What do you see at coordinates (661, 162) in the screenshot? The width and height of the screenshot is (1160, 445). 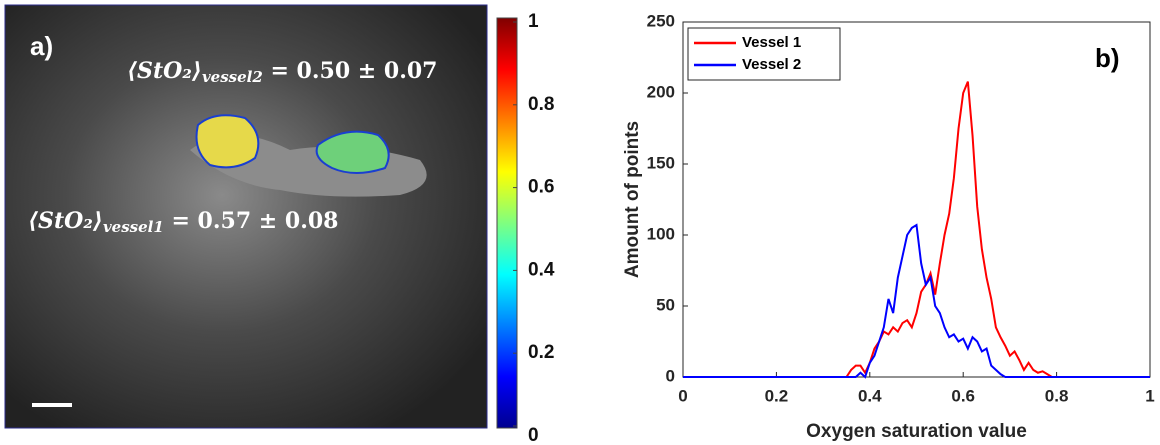 I see `y-tick-label: 150` at bounding box center [661, 162].